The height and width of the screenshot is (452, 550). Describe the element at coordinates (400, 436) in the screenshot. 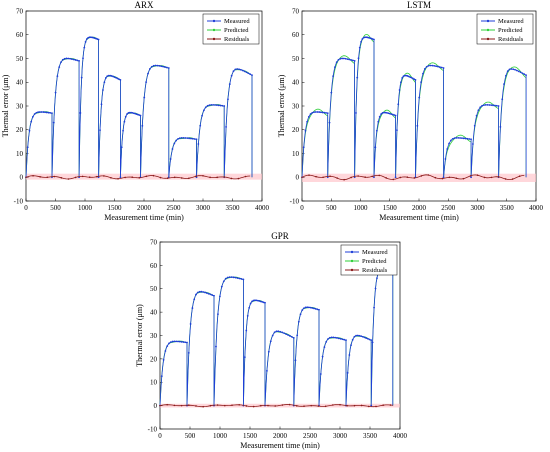

I see `x-tick-label: 4000` at that location.